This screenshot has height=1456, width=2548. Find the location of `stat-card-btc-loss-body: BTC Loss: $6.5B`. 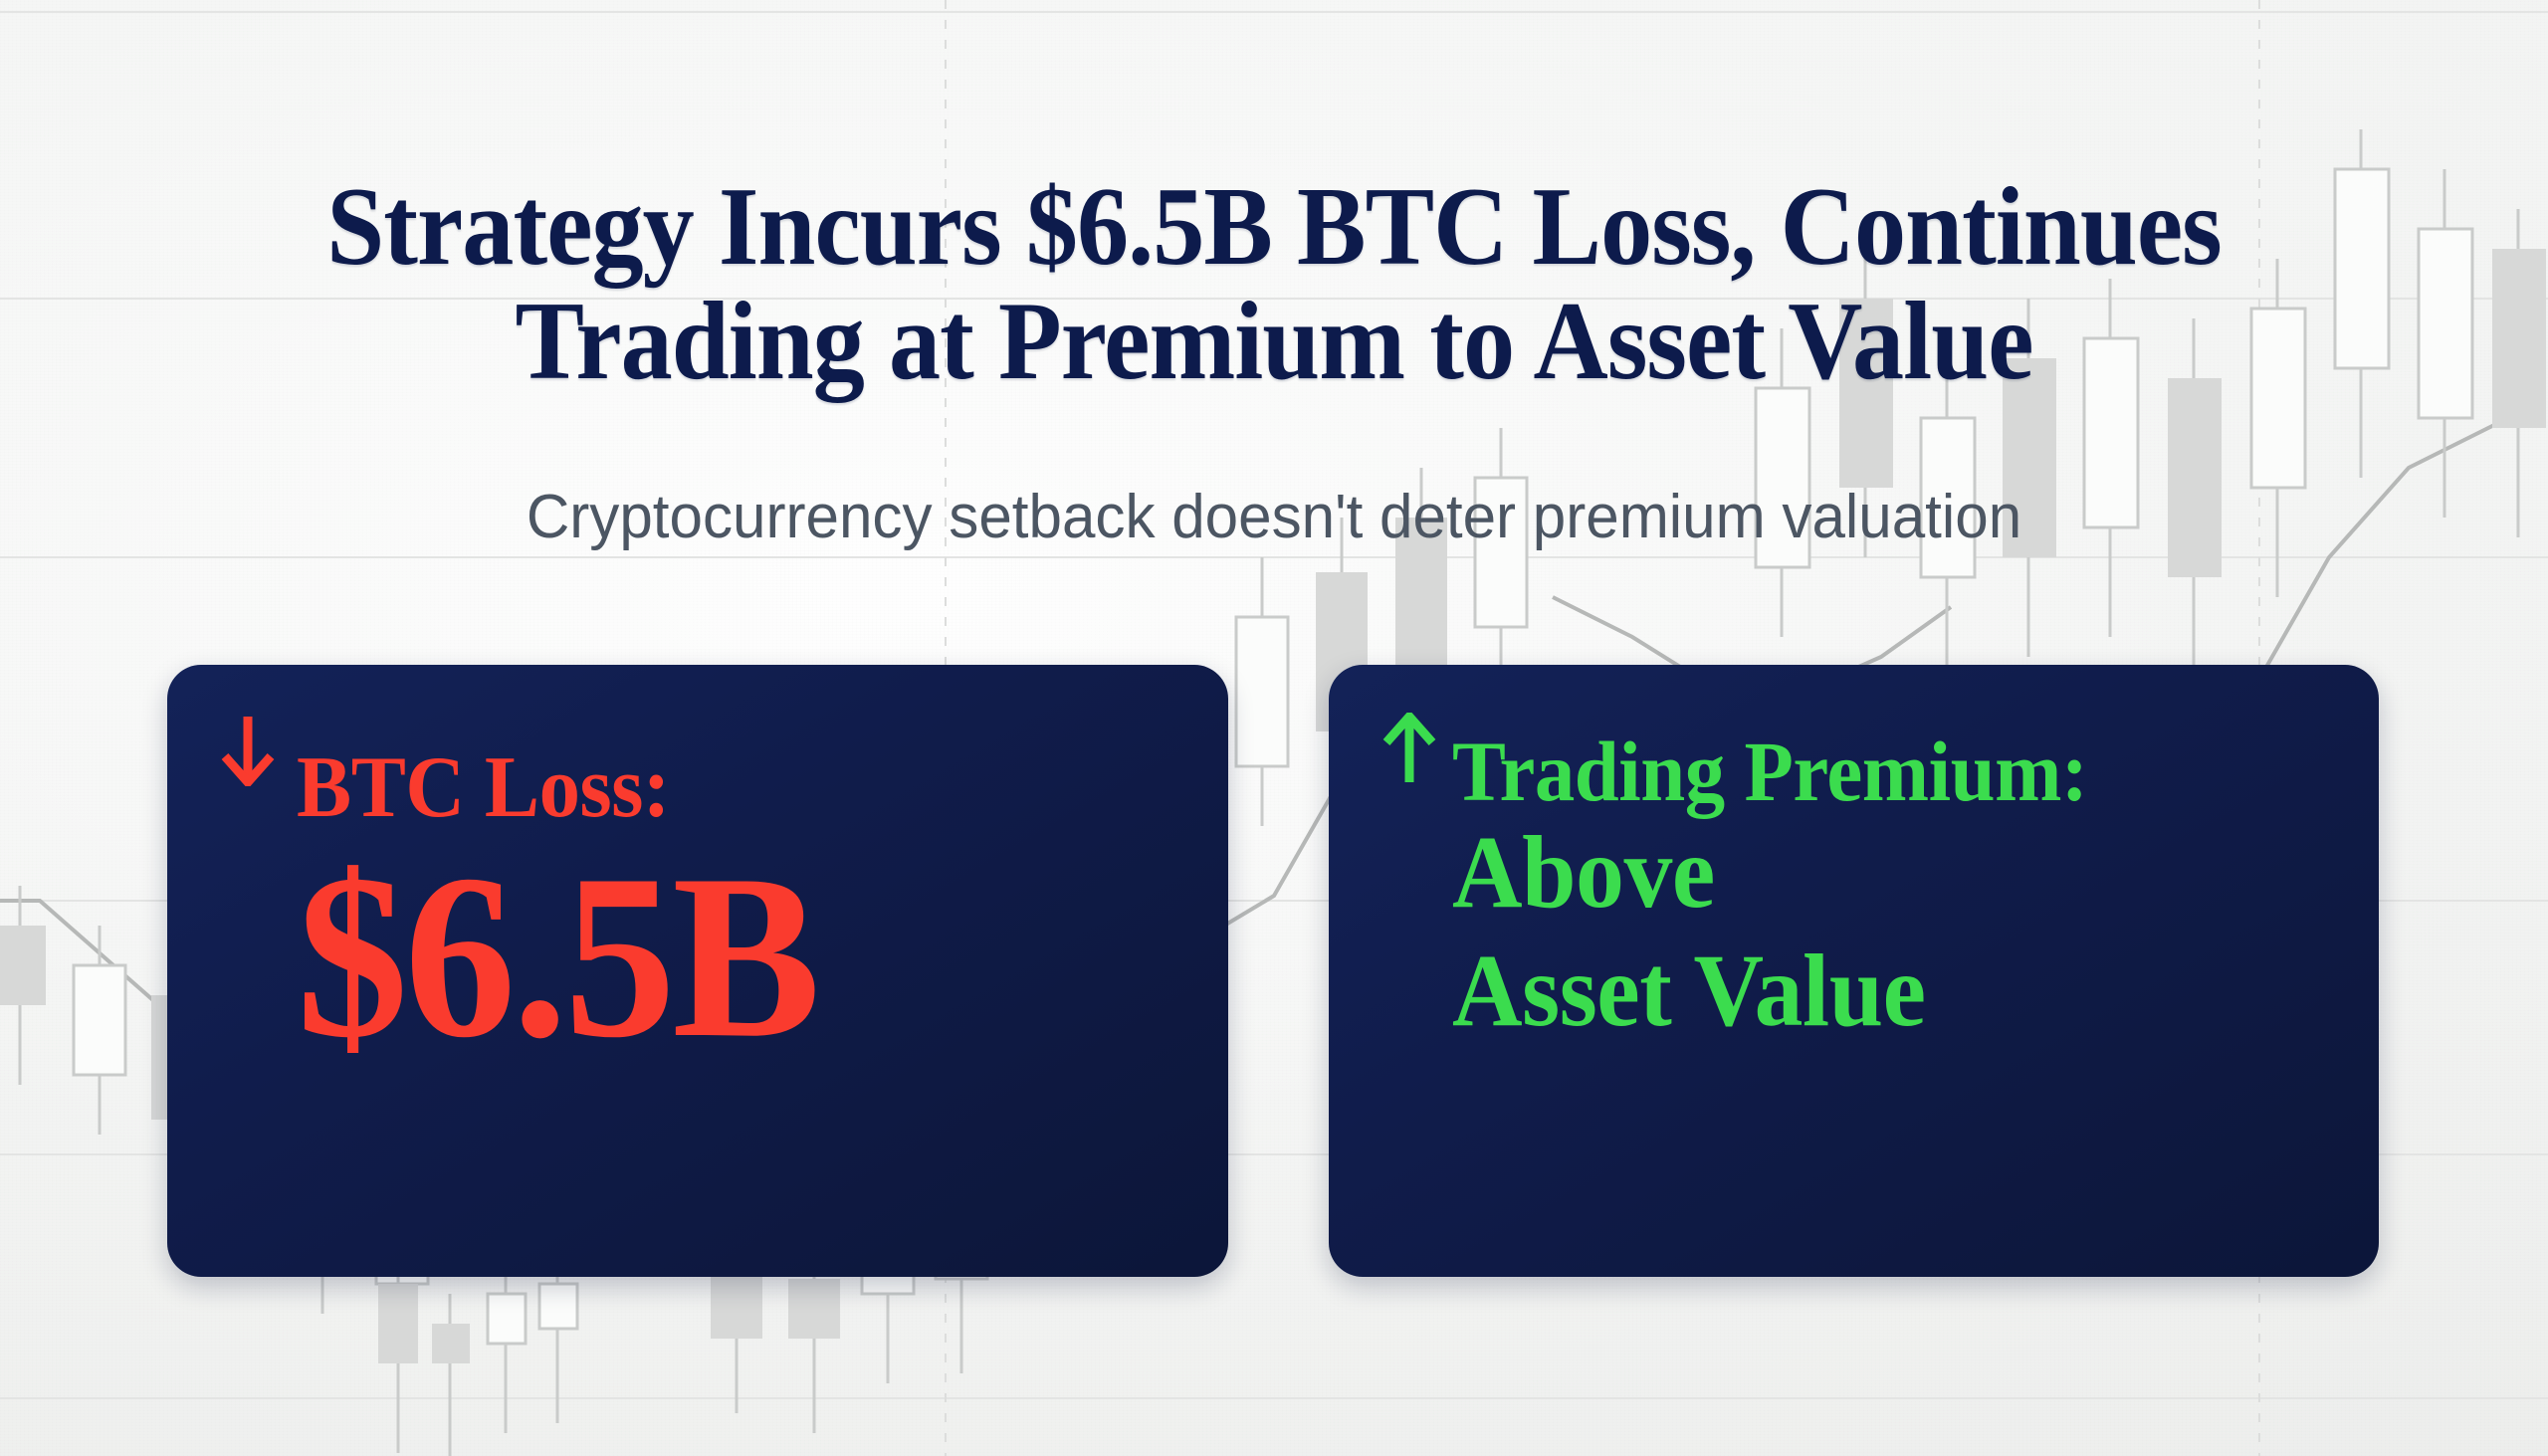

stat-card-btc-loss-body: BTC Loss: $6.5B is located at coordinates (745, 913).